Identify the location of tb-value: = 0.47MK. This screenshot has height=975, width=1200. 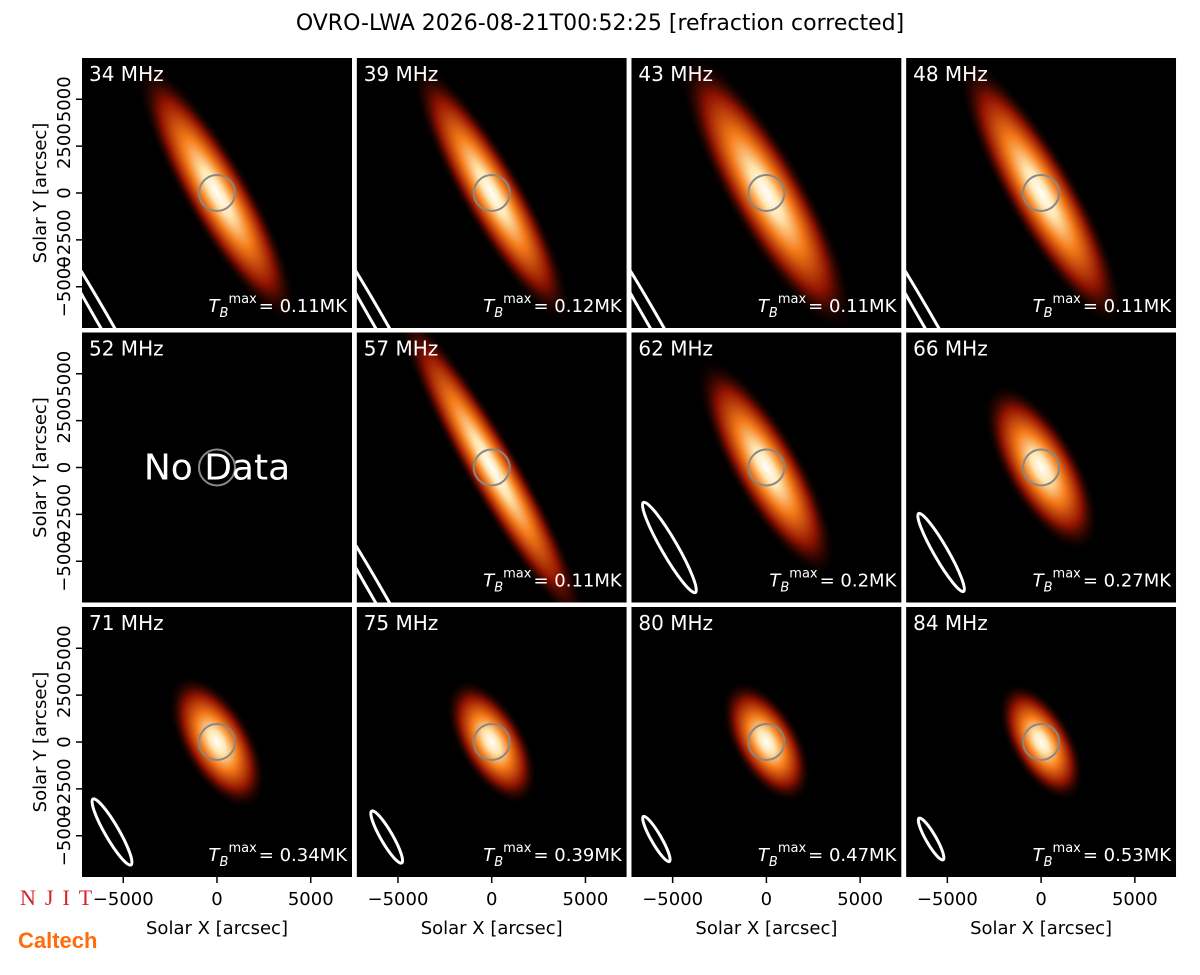
(852, 855).